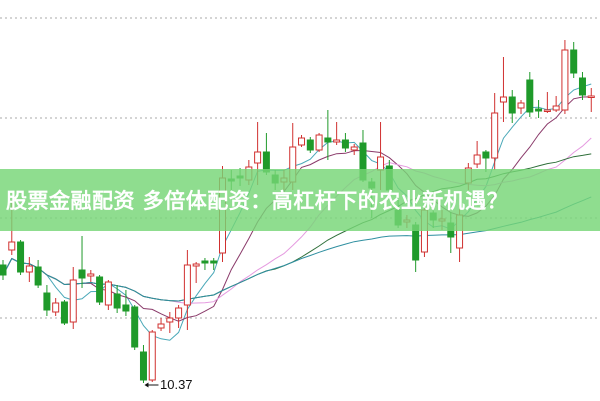 Image resolution: width=600 pixels, height=401 pixels. What do you see at coordinates (146, 385) in the screenshot?
I see `arrow-head-icon` at bounding box center [146, 385].